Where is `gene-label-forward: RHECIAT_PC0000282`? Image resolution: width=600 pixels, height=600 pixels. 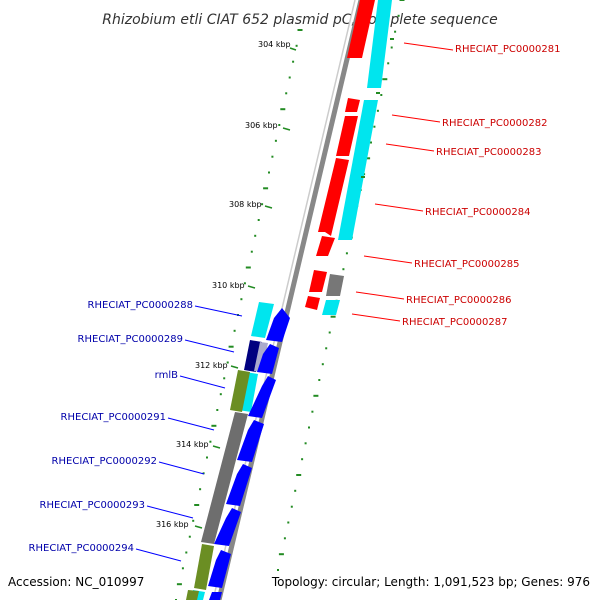 gene-label-forward: RHECIAT_PC0000282 is located at coordinates (494, 123).